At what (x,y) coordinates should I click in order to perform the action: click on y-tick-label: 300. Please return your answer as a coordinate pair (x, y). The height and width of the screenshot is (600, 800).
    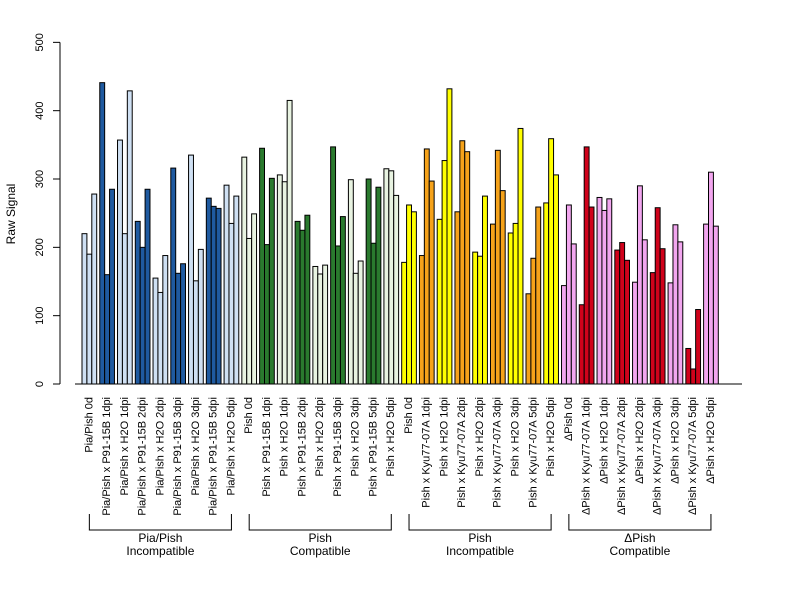
    Looking at the image, I should click on (40, 179).